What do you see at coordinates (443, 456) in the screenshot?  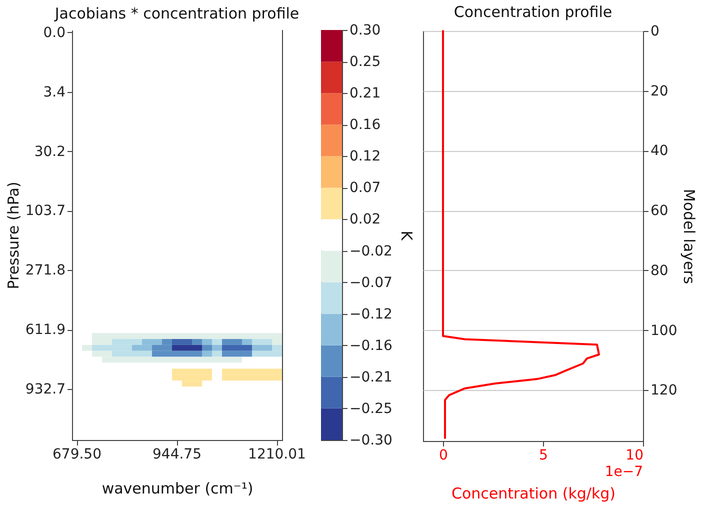 I see `x-tick-label: 0` at bounding box center [443, 456].